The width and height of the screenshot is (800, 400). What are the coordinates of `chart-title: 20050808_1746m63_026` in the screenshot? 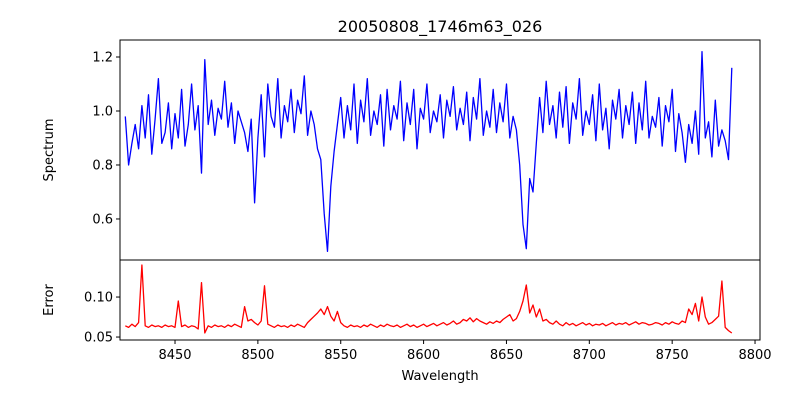 It's located at (440, 27).